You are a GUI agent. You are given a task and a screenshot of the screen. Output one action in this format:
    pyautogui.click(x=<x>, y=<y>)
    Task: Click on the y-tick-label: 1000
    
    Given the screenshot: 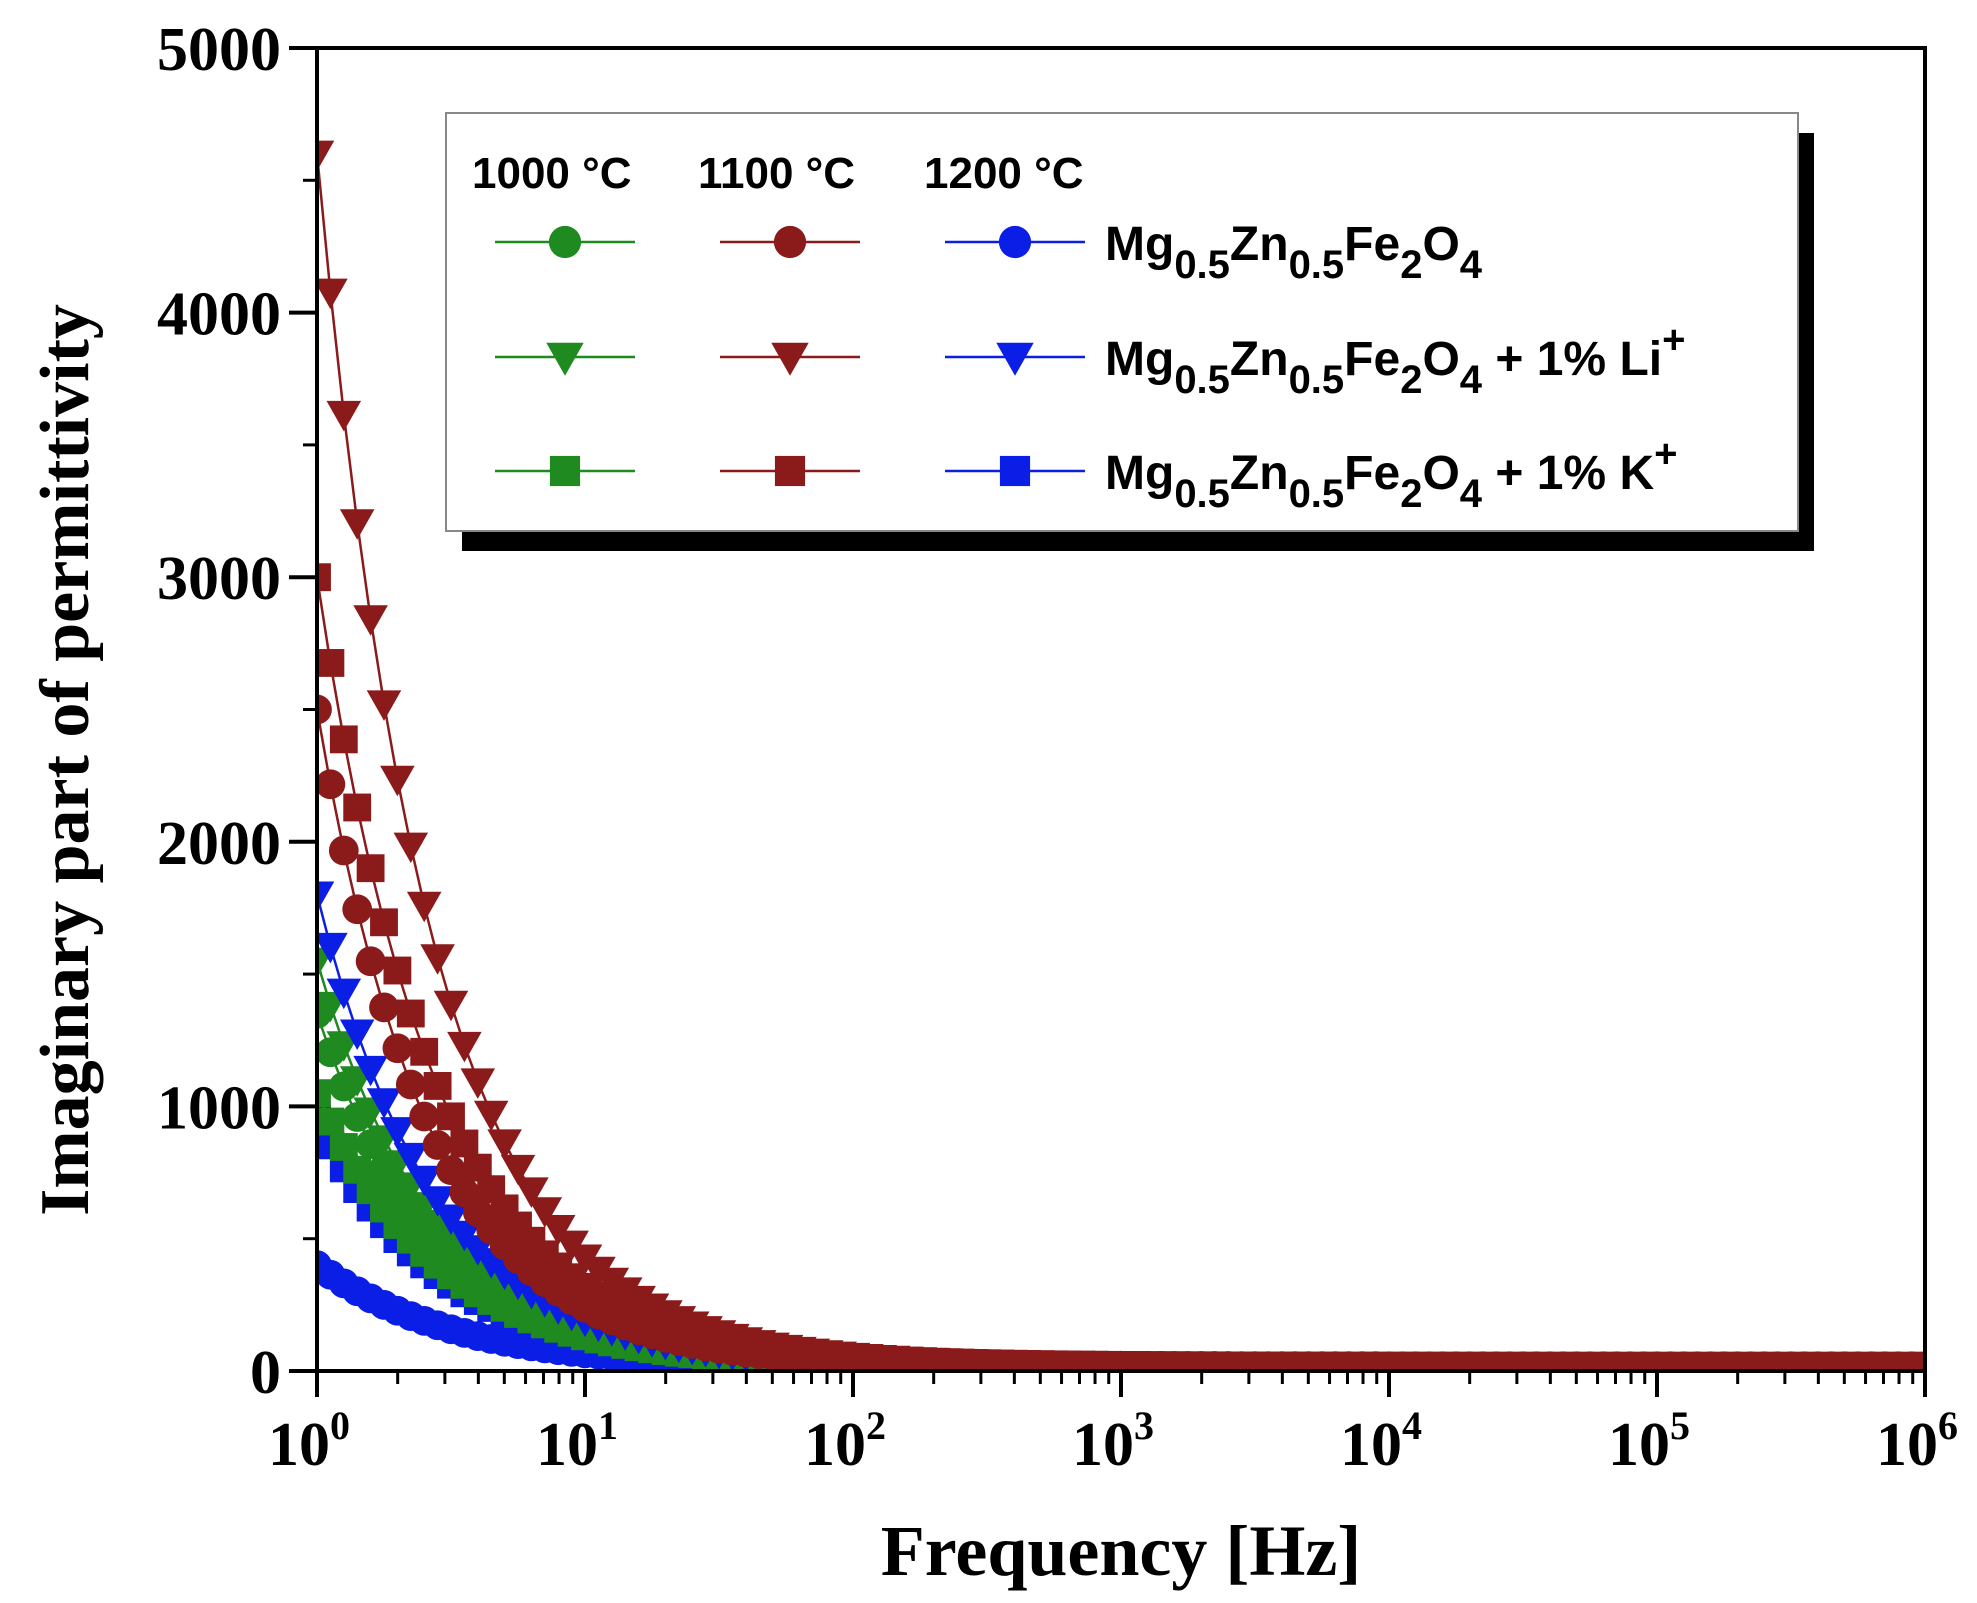 What is the action you would take?
    pyautogui.click(x=219, y=1108)
    